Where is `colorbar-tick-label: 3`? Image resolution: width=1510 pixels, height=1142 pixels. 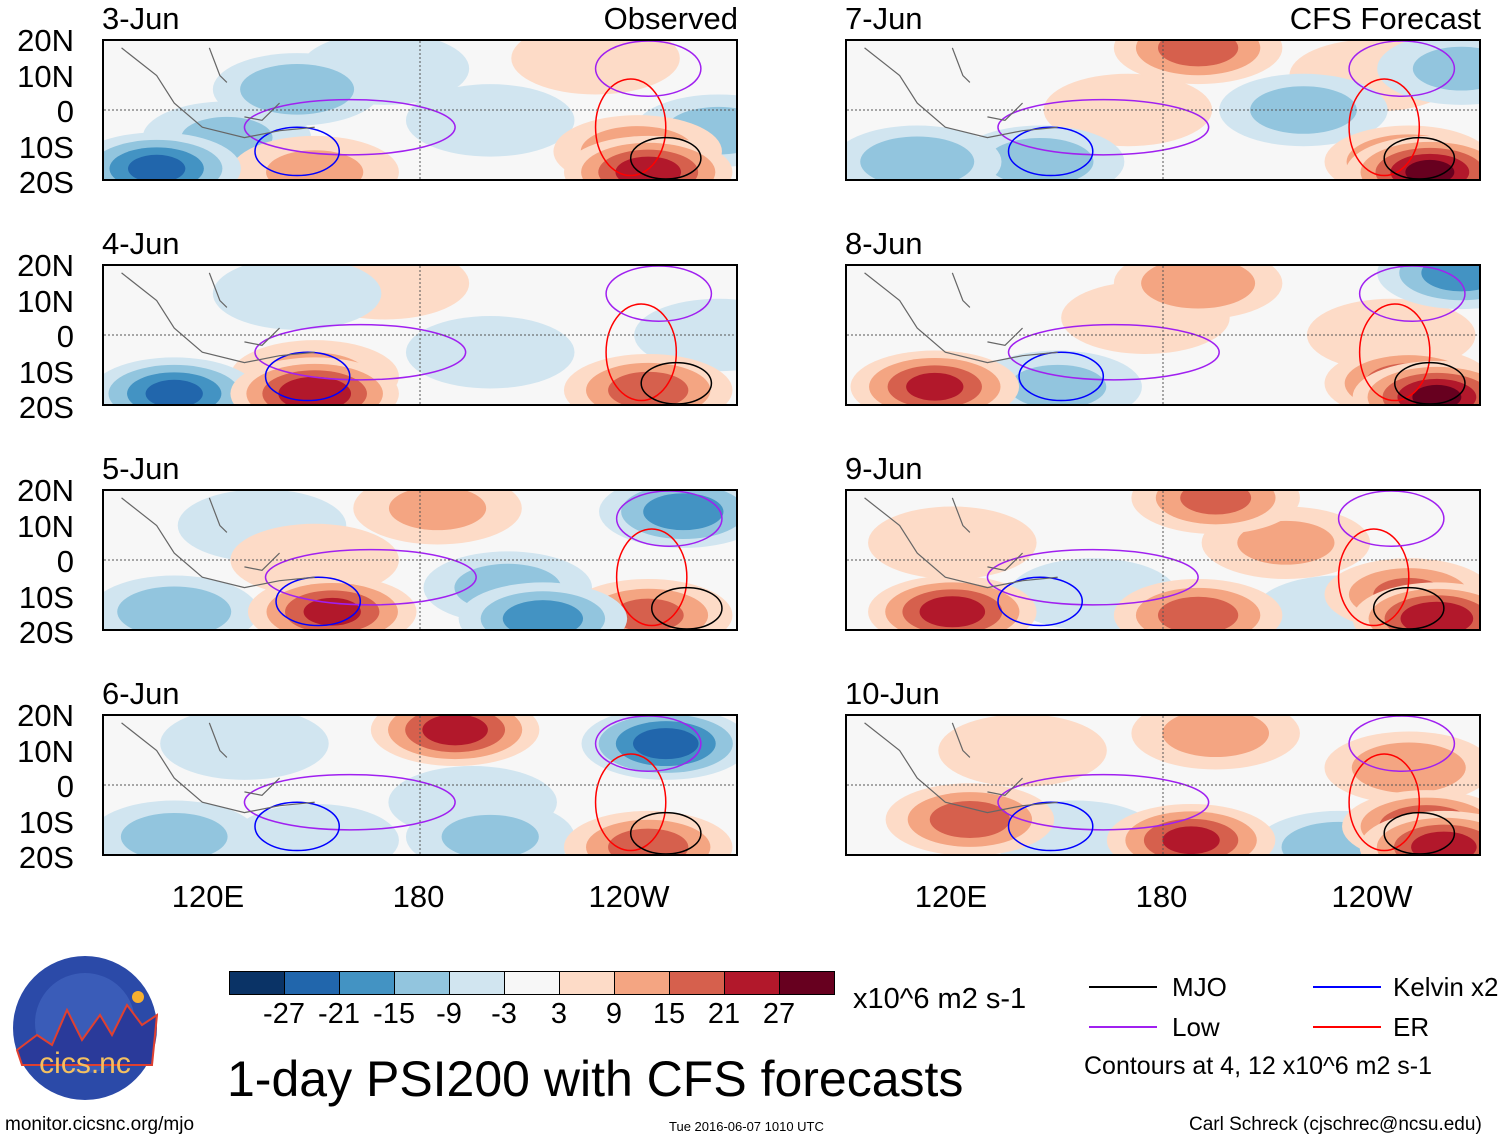
colorbar-tick-label: 3 is located at coordinates (559, 1014).